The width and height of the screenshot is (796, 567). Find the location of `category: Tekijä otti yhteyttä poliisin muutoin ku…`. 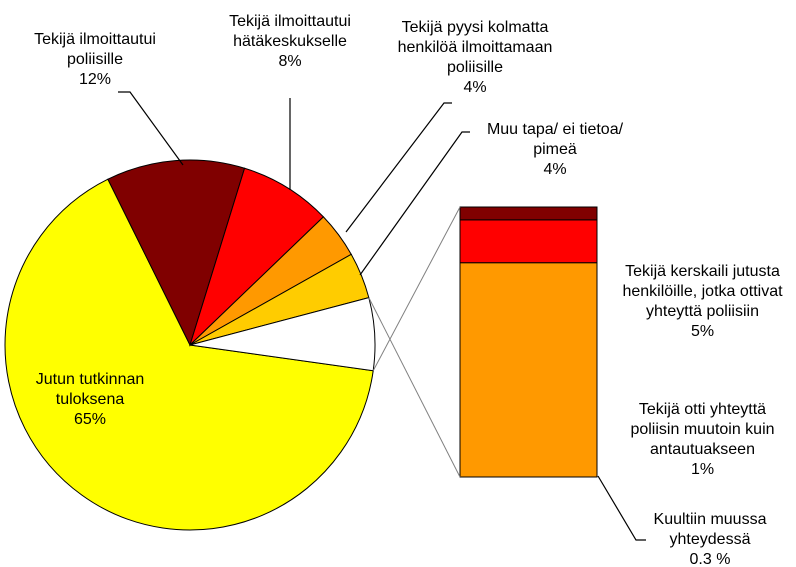

category: Tekijä otti yhteyttä poliisin muutoin ku… is located at coordinates (702, 429).